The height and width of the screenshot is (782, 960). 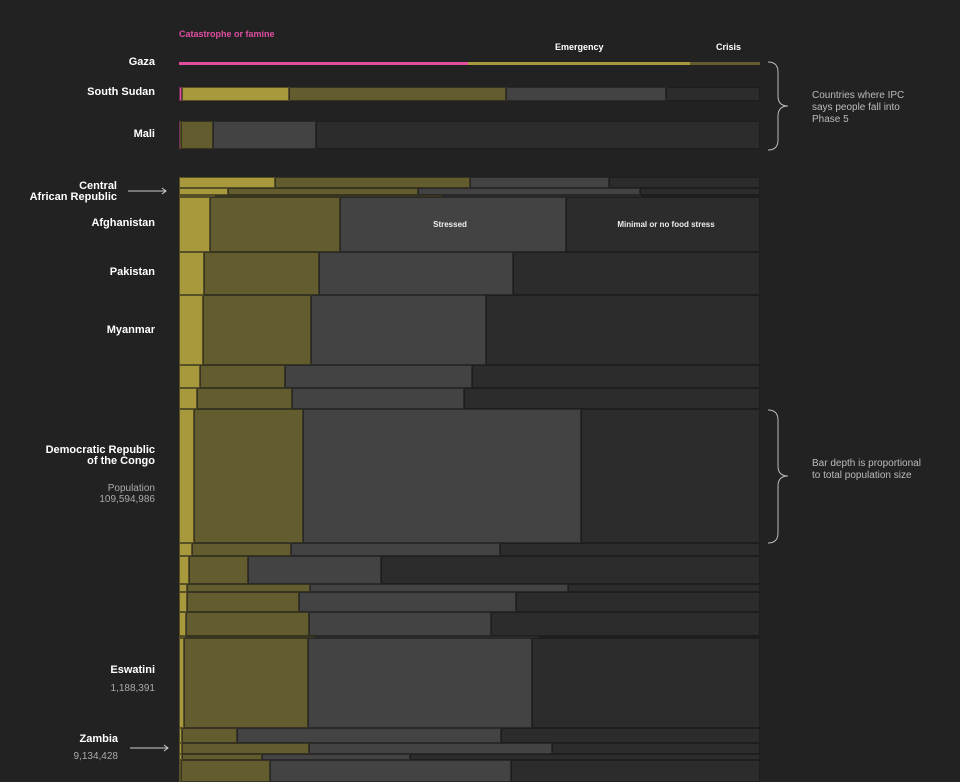 What do you see at coordinates (133, 688) in the screenshot?
I see `eswatini-population: 1,188,391` at bounding box center [133, 688].